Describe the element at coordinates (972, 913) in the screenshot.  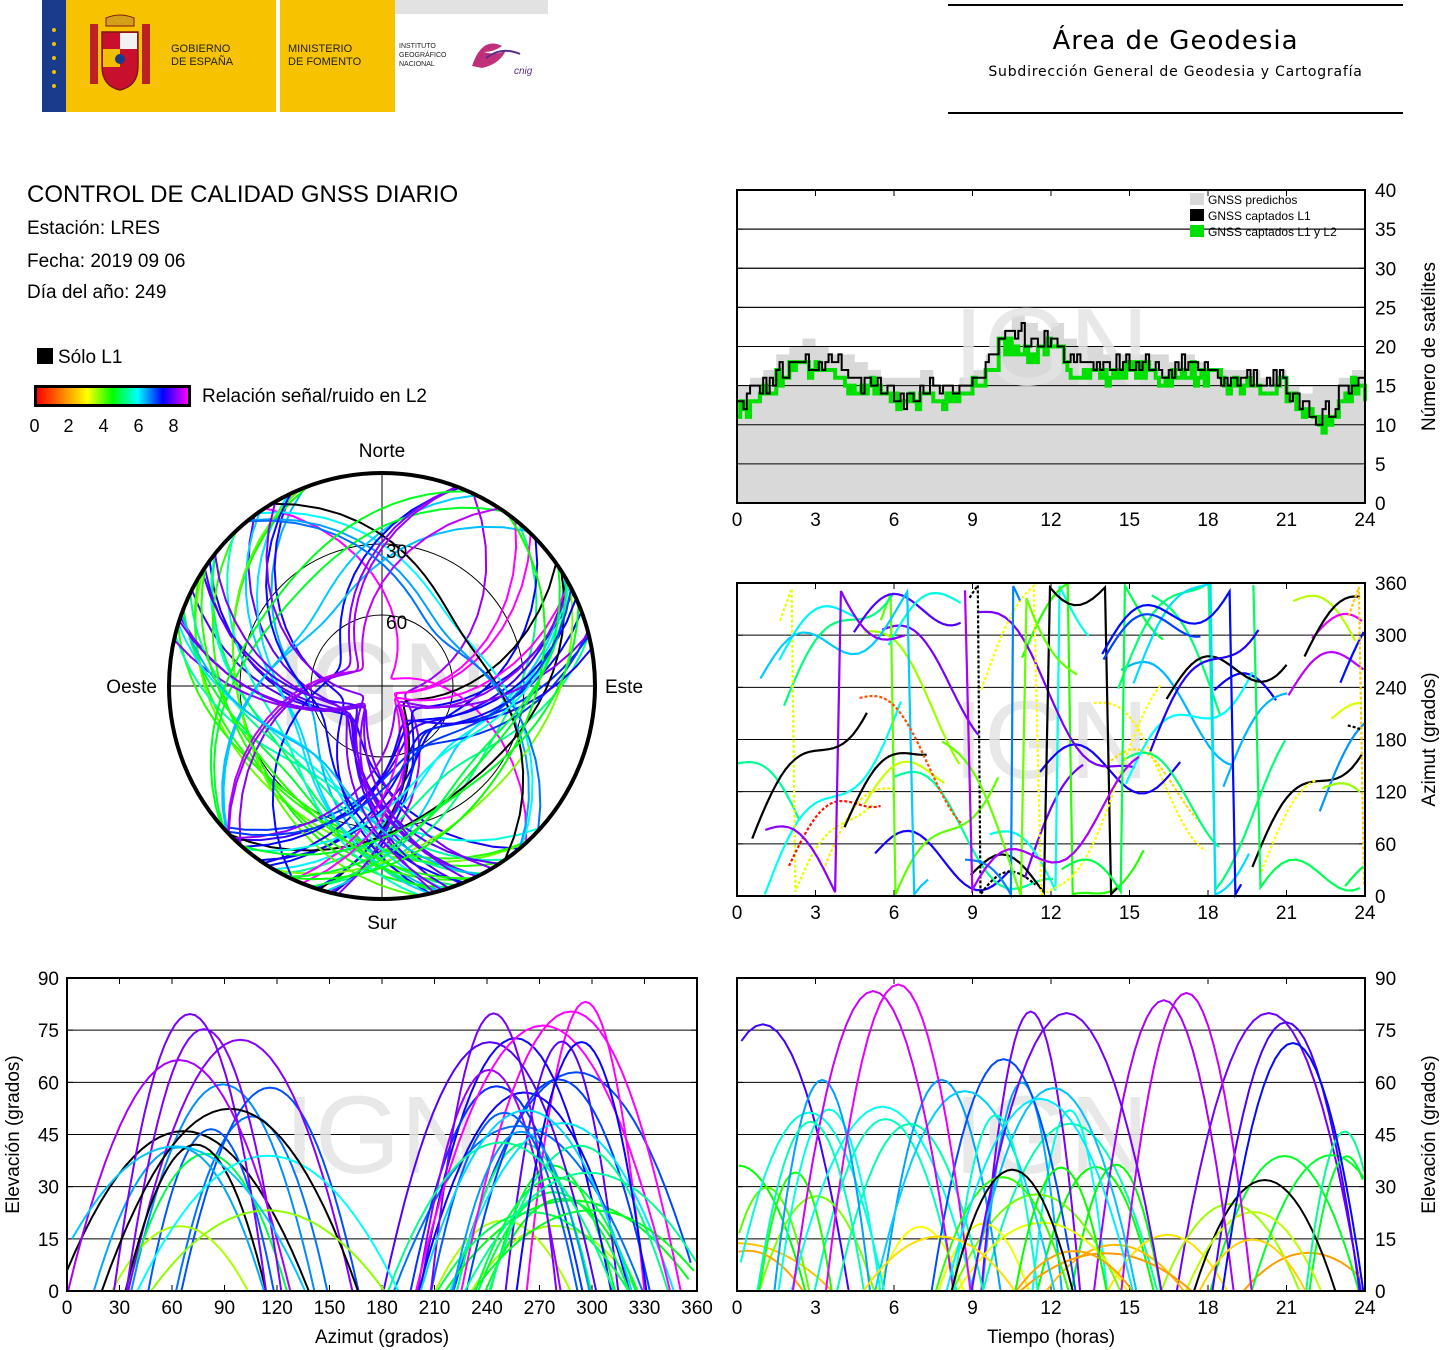
I see `x-tick-label: 9` at that location.